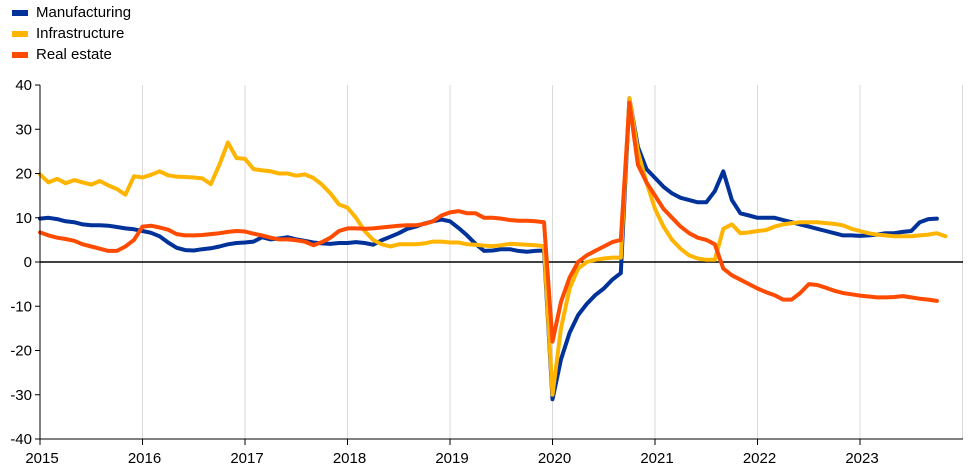  I want to click on legend-item-manufacturing: Manufacturing, so click(71, 12).